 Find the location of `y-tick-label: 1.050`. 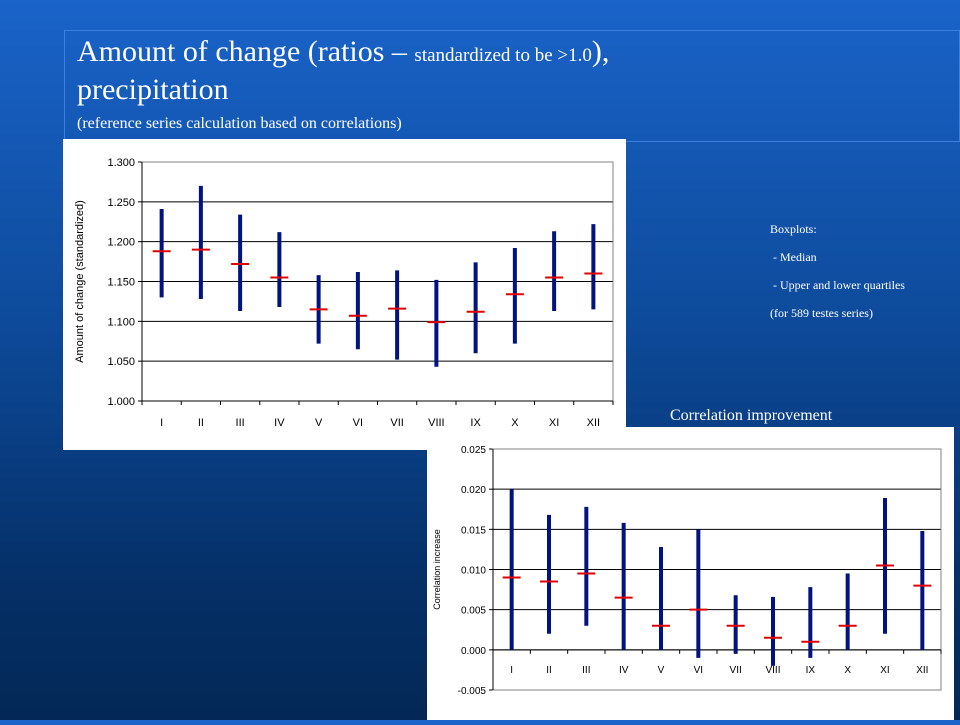

y-tick-label: 1.050 is located at coordinates (121, 362).